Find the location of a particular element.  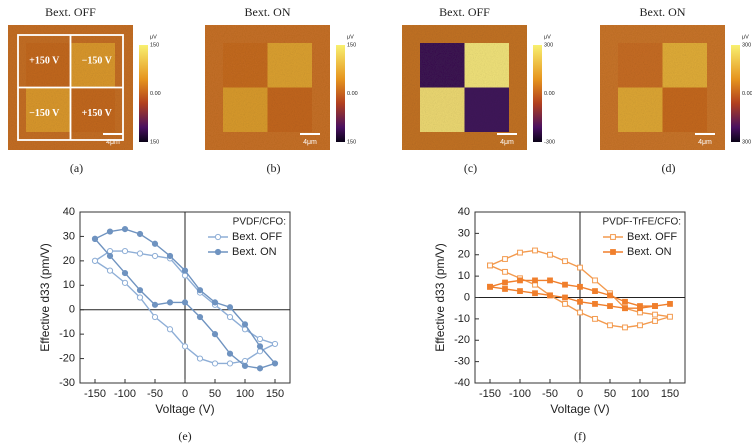

legend-label: Bext. OFF is located at coordinates (257, 237).